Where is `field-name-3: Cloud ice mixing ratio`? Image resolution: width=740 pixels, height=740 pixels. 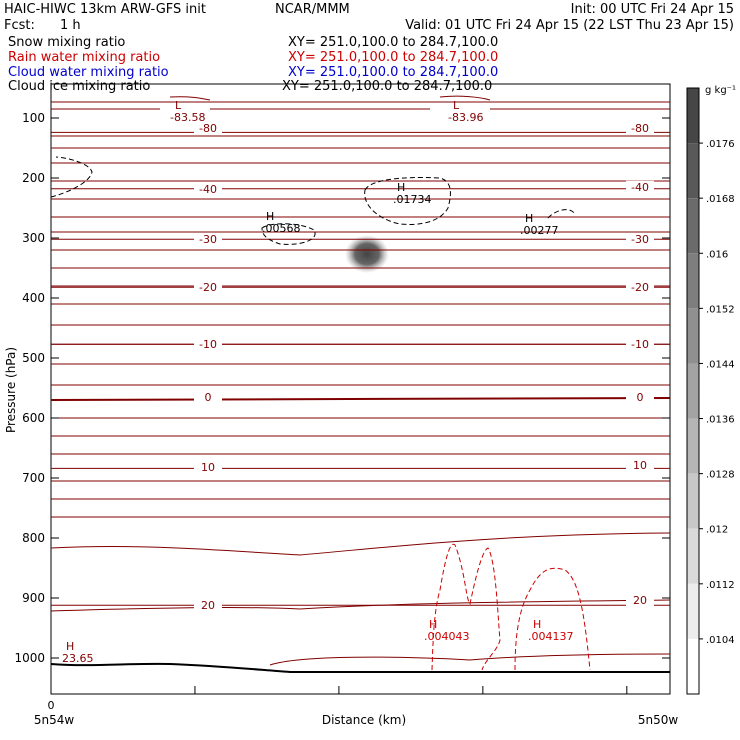 field-name-3: Cloud ice mixing ratio is located at coordinates (79, 86).